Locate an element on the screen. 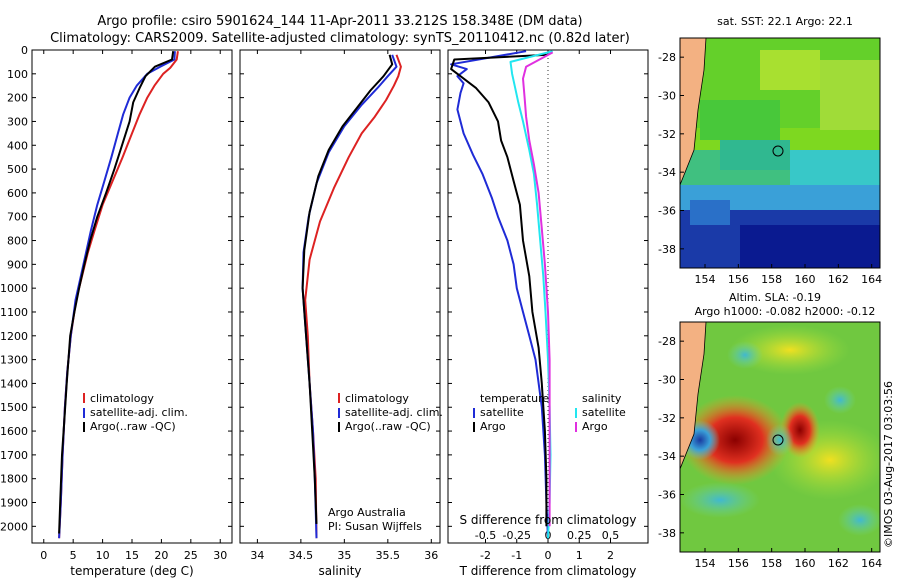 The width and height of the screenshot is (900, 580). map-lon-label: 154 is located at coordinates (705, 279).